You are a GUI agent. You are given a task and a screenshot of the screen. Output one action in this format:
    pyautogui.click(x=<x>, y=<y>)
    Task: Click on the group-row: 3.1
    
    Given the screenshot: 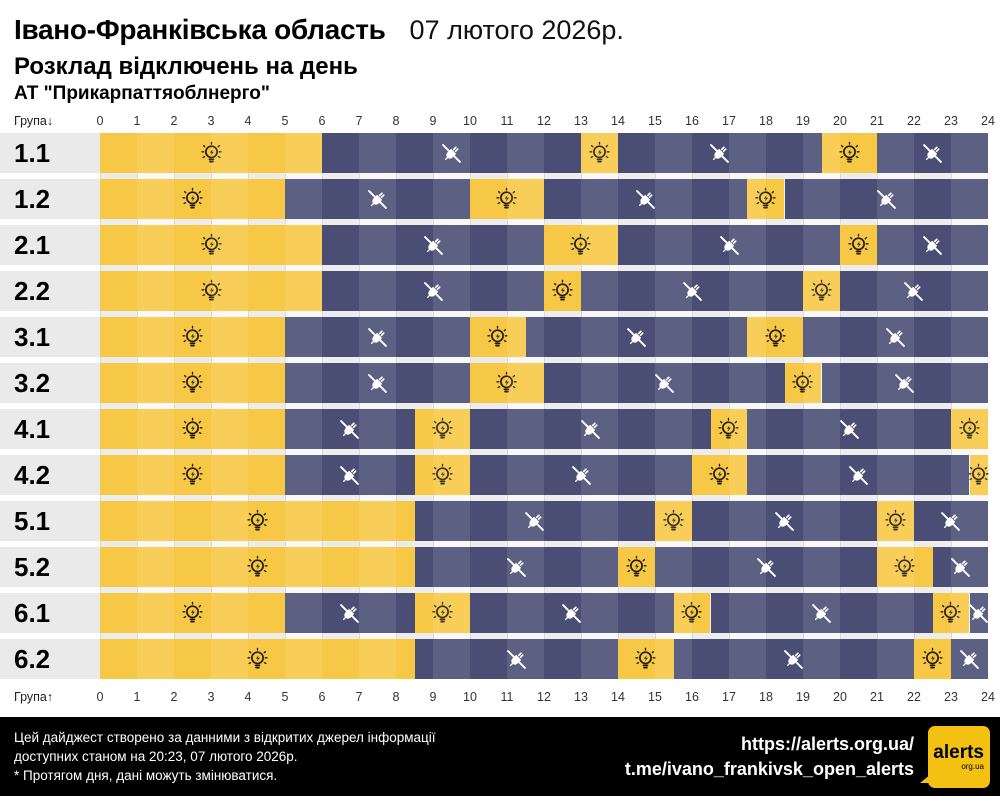 What is the action you would take?
    pyautogui.click(x=500, y=337)
    